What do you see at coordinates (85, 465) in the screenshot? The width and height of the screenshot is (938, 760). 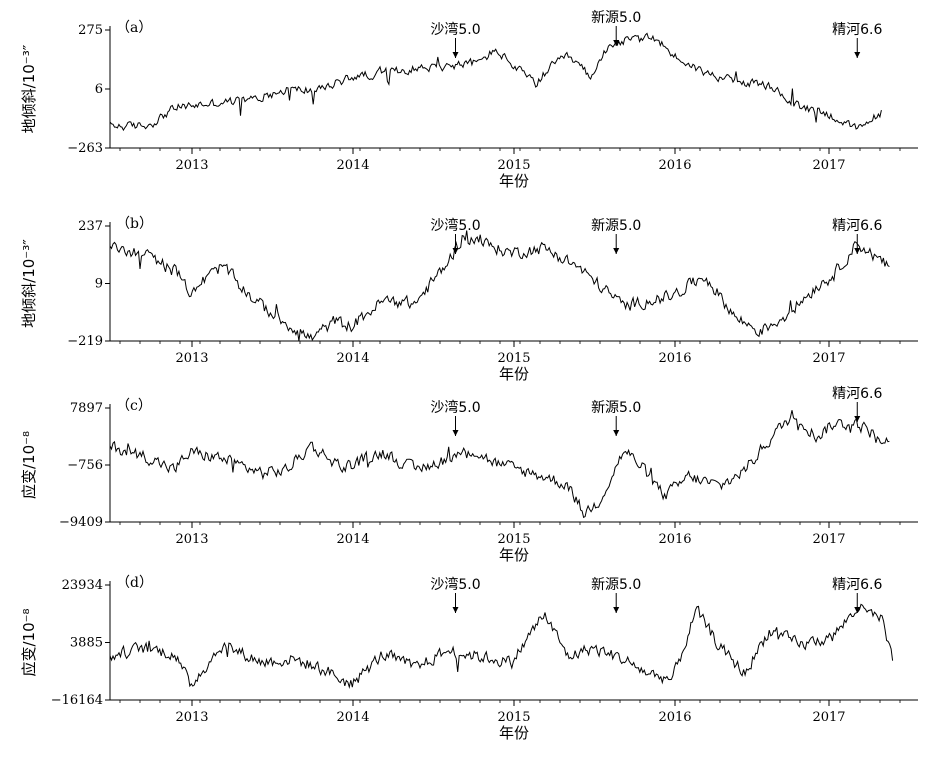 I see `y-tick-label: −756` at bounding box center [85, 465].